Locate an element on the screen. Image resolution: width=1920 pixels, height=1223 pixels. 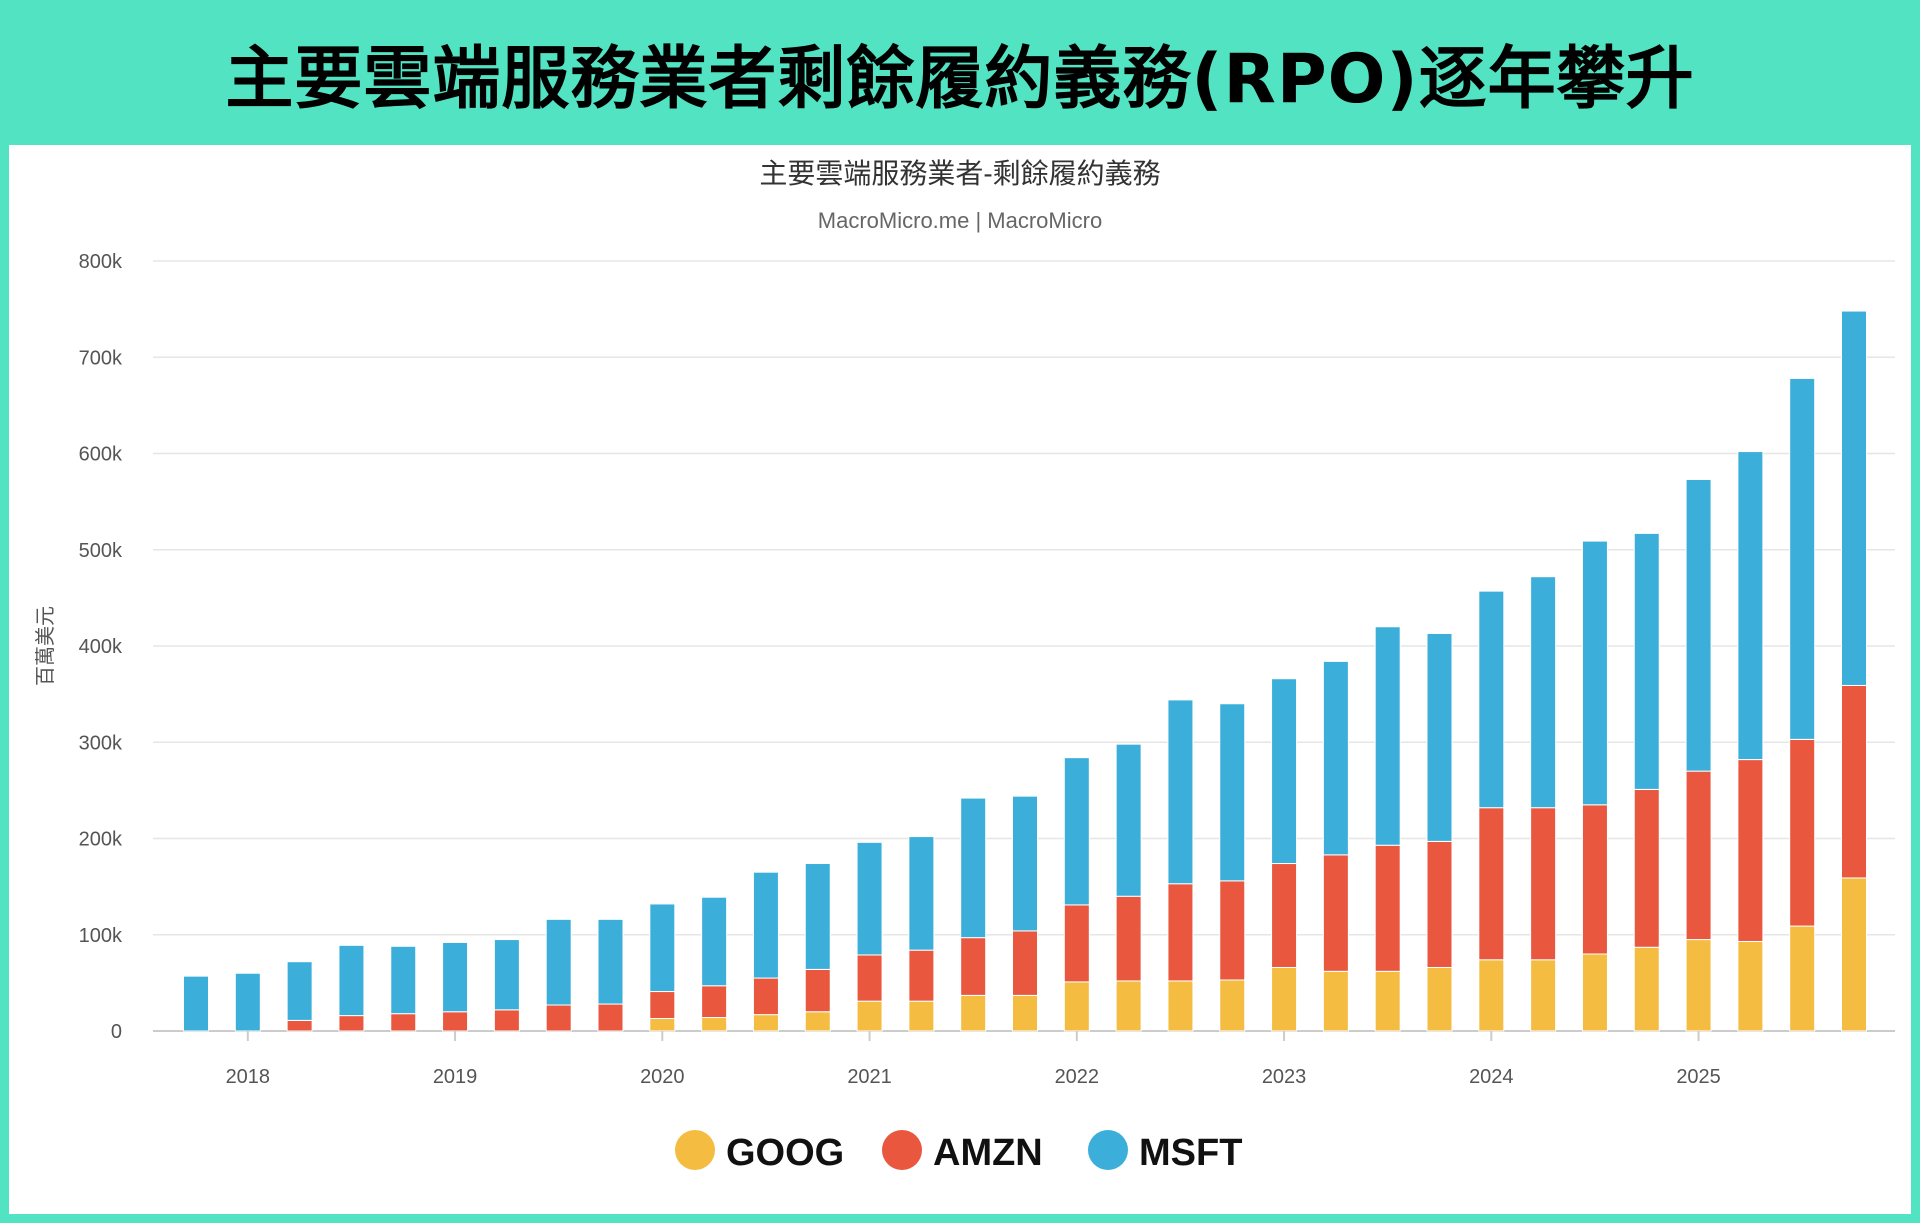
bar-goog-2021Q3 is located at coordinates (973, 1013).